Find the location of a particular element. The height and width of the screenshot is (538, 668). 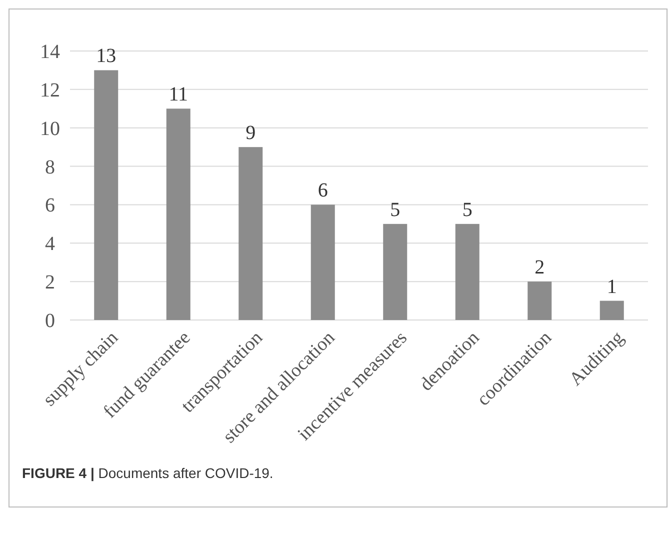

data-label: 9 is located at coordinates (251, 133).